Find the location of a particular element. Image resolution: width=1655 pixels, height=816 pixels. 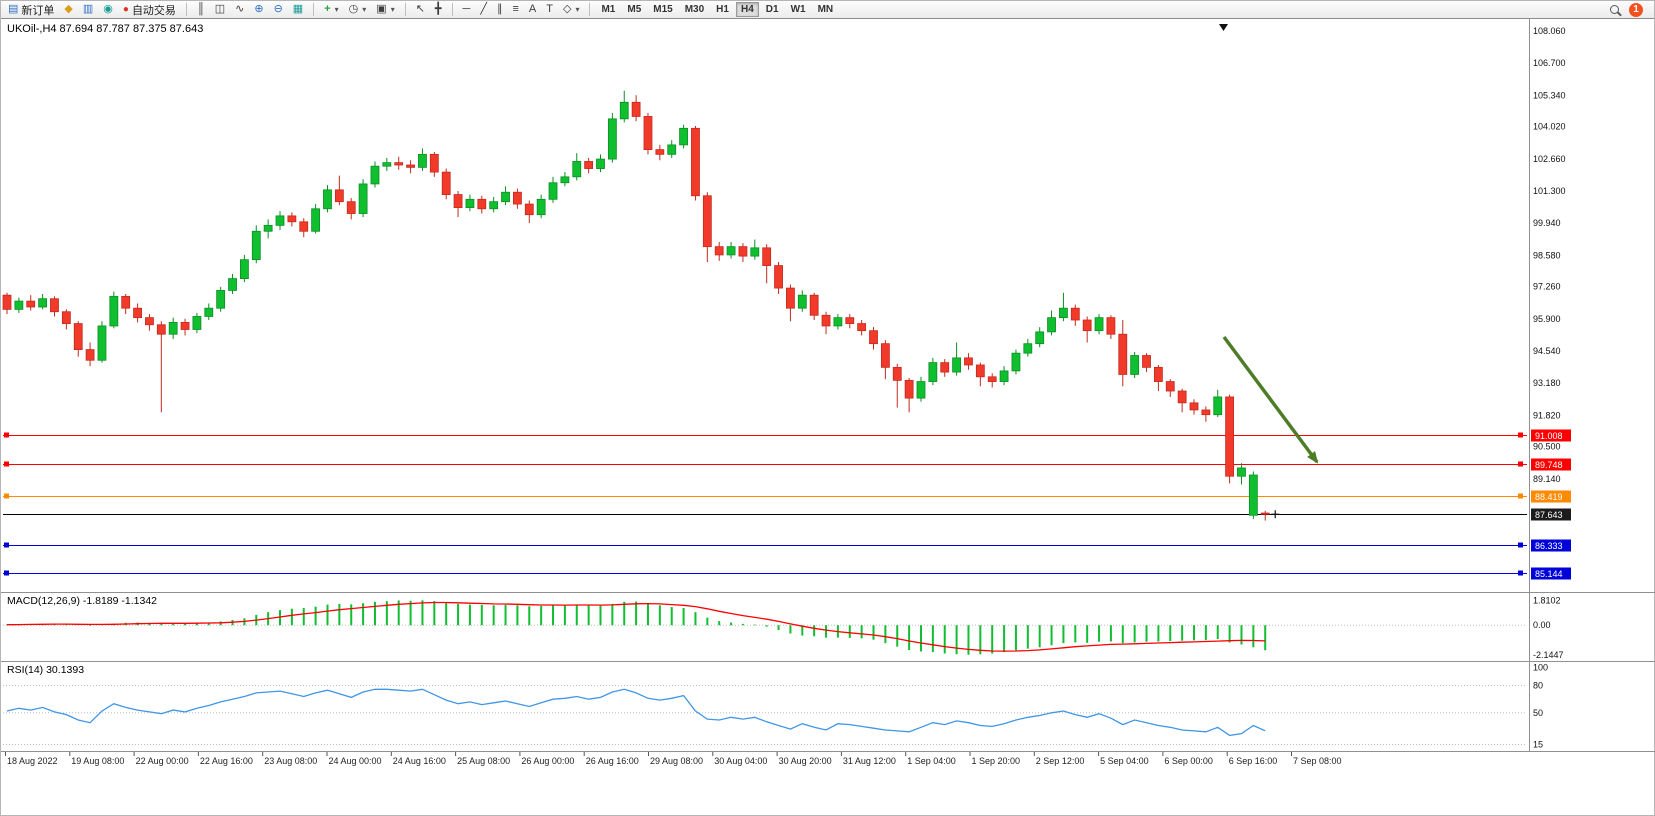

auto-trading-button: ● 自动交易 is located at coordinates (149, 10).